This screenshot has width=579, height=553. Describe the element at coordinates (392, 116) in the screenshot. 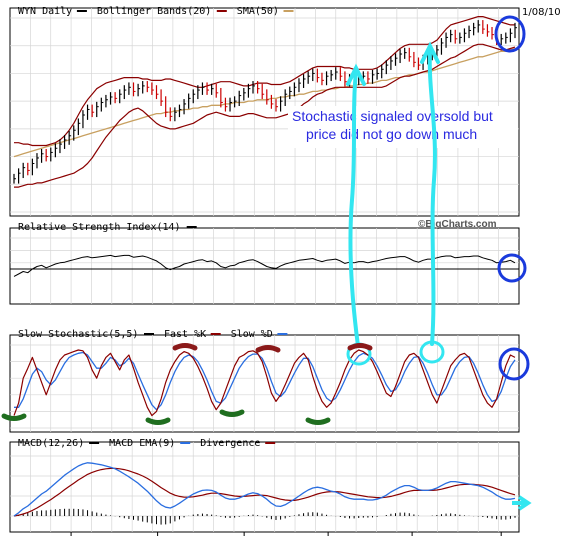

I see `annotation-line-1: Stochastic signaled oversold but` at that location.